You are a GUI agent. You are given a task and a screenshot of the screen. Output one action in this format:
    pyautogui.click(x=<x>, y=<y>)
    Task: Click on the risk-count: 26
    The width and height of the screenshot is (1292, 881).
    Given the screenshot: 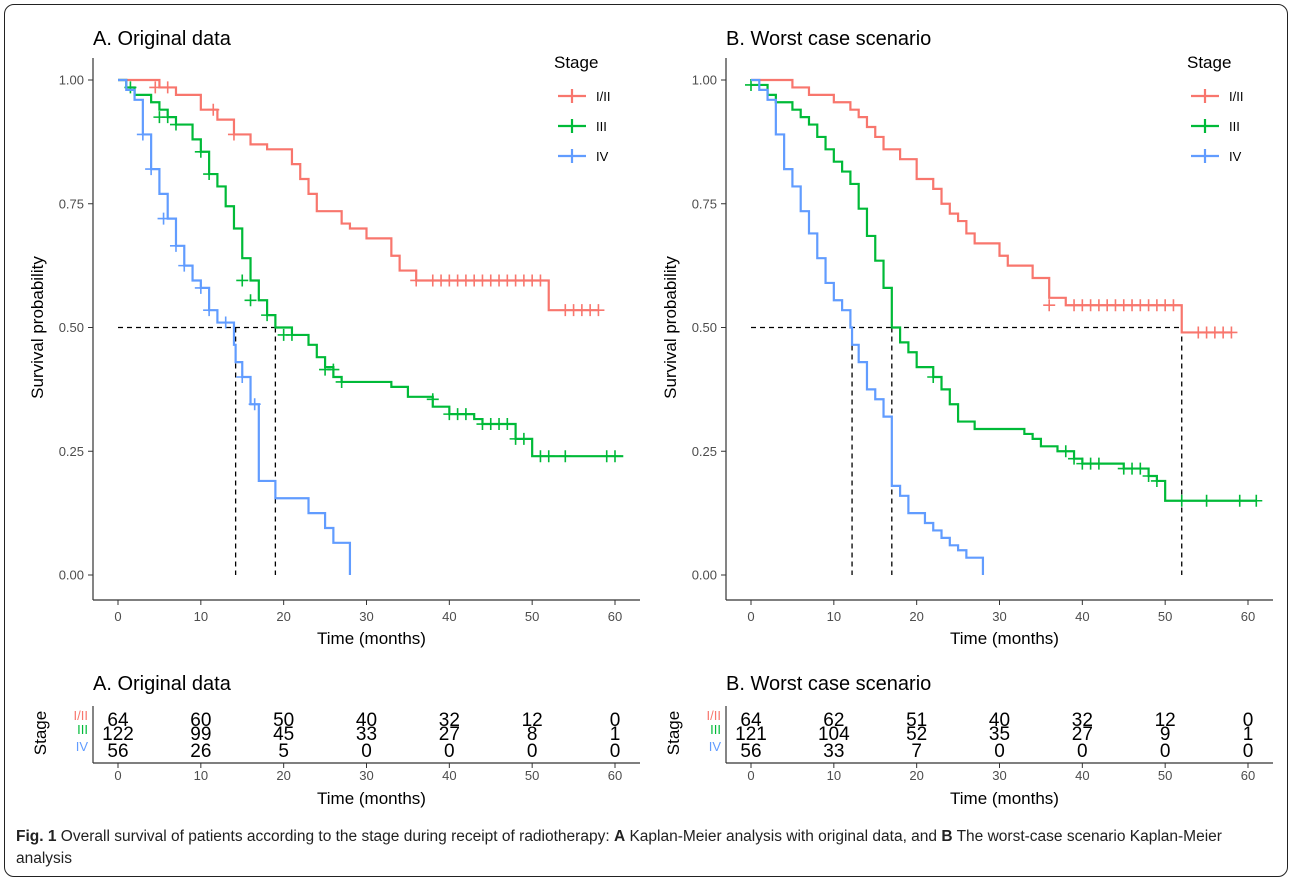 What is the action you would take?
    pyautogui.click(x=200, y=751)
    